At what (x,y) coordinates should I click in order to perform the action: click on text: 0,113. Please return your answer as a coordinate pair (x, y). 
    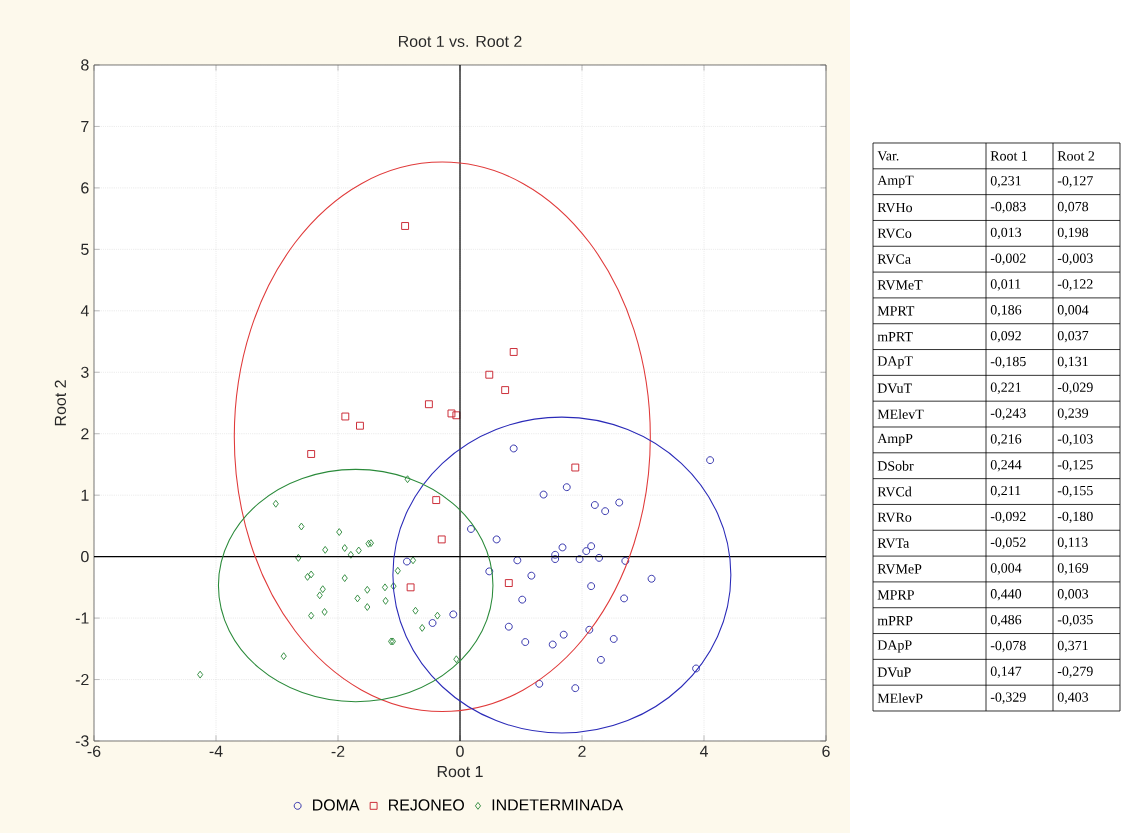
    Looking at the image, I should click on (1072, 543).